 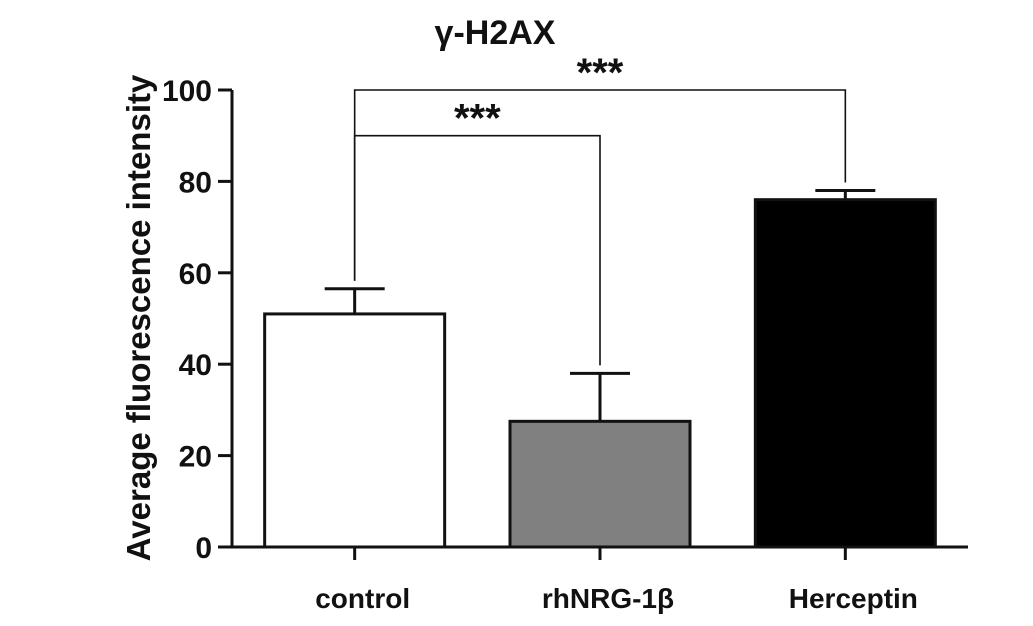 I want to click on x-tick-label: Herceptin, so click(x=853, y=598).